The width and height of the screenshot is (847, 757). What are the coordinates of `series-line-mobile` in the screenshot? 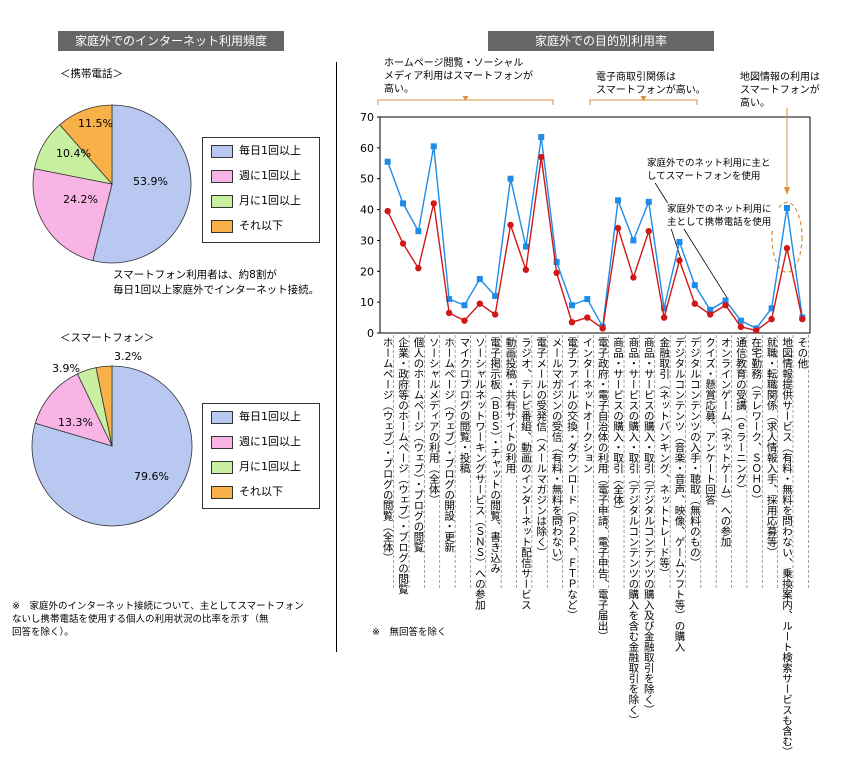 It's located at (595, 244).